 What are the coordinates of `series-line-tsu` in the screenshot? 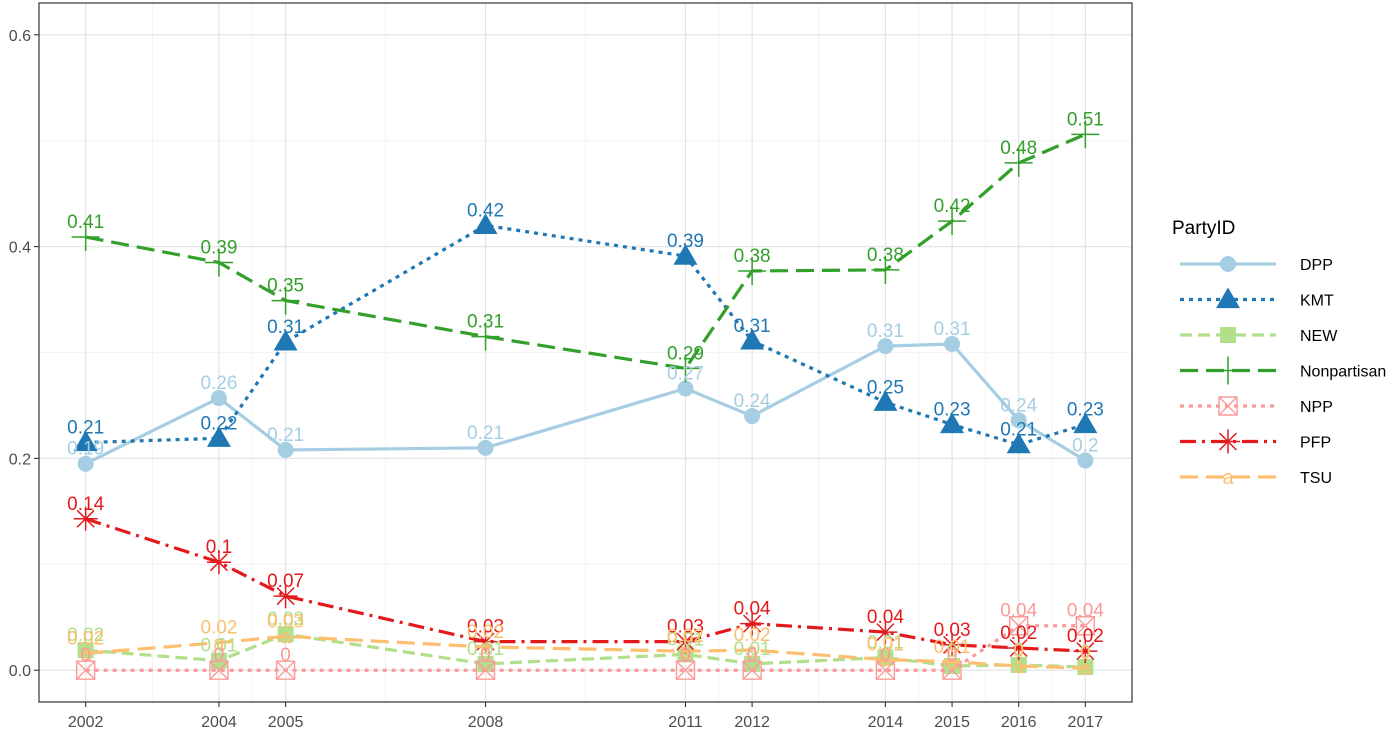 It's located at (585, 652).